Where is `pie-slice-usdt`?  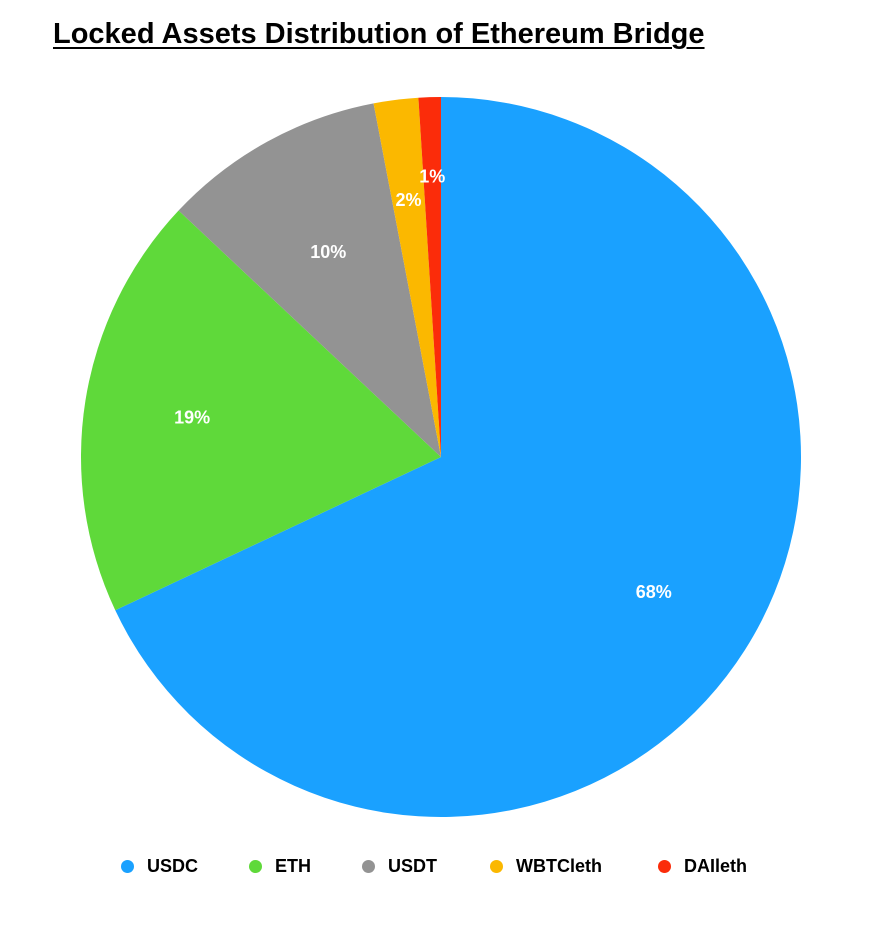
pie-slice-usdt is located at coordinates (309, 280).